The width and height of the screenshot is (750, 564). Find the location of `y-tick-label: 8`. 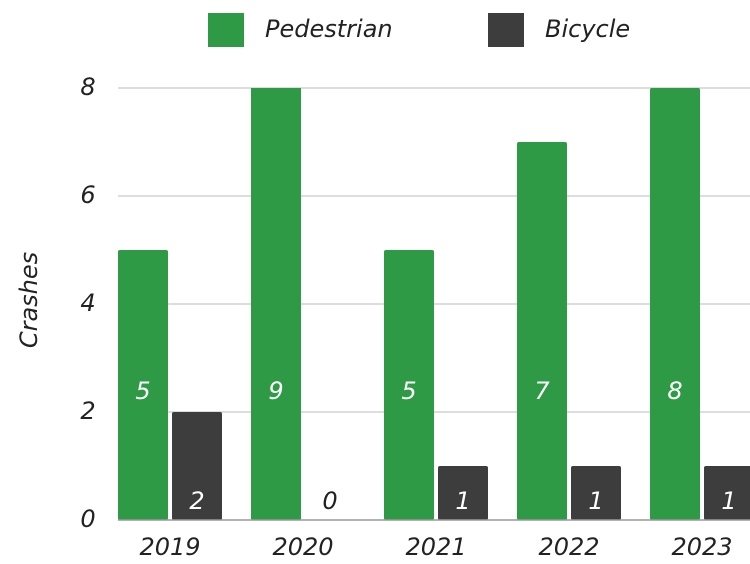

y-tick-label: 8 is located at coordinates (87, 87).